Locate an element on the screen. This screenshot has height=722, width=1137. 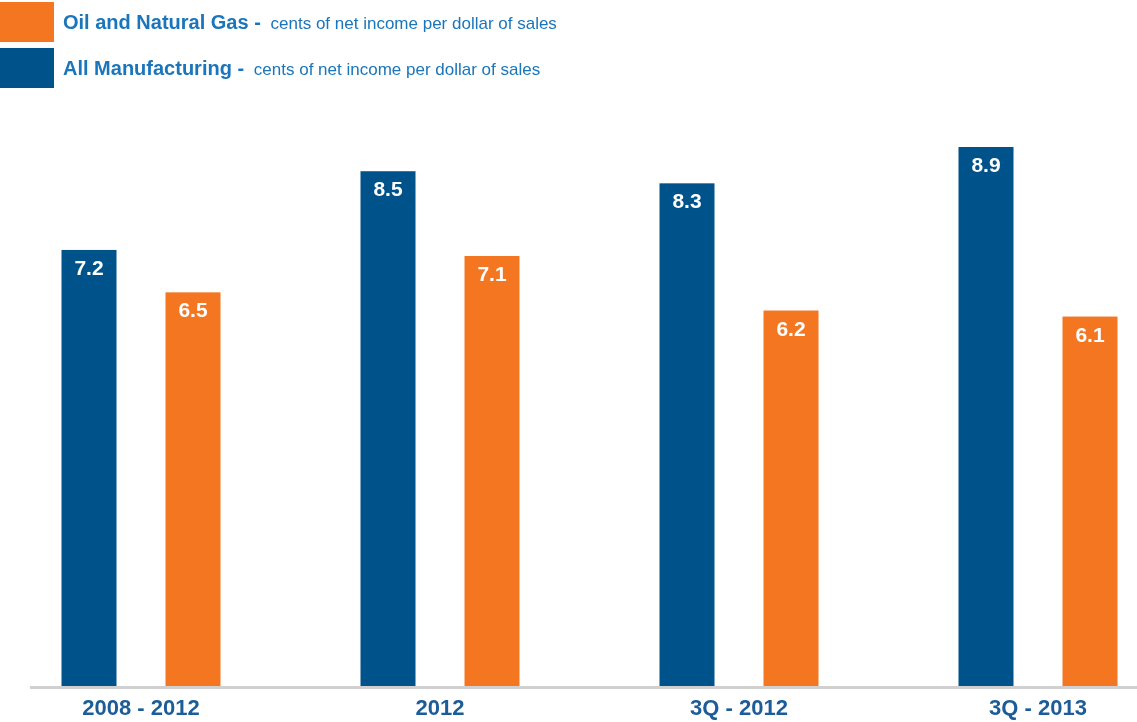
data-label: 8.9 is located at coordinates (986, 164).